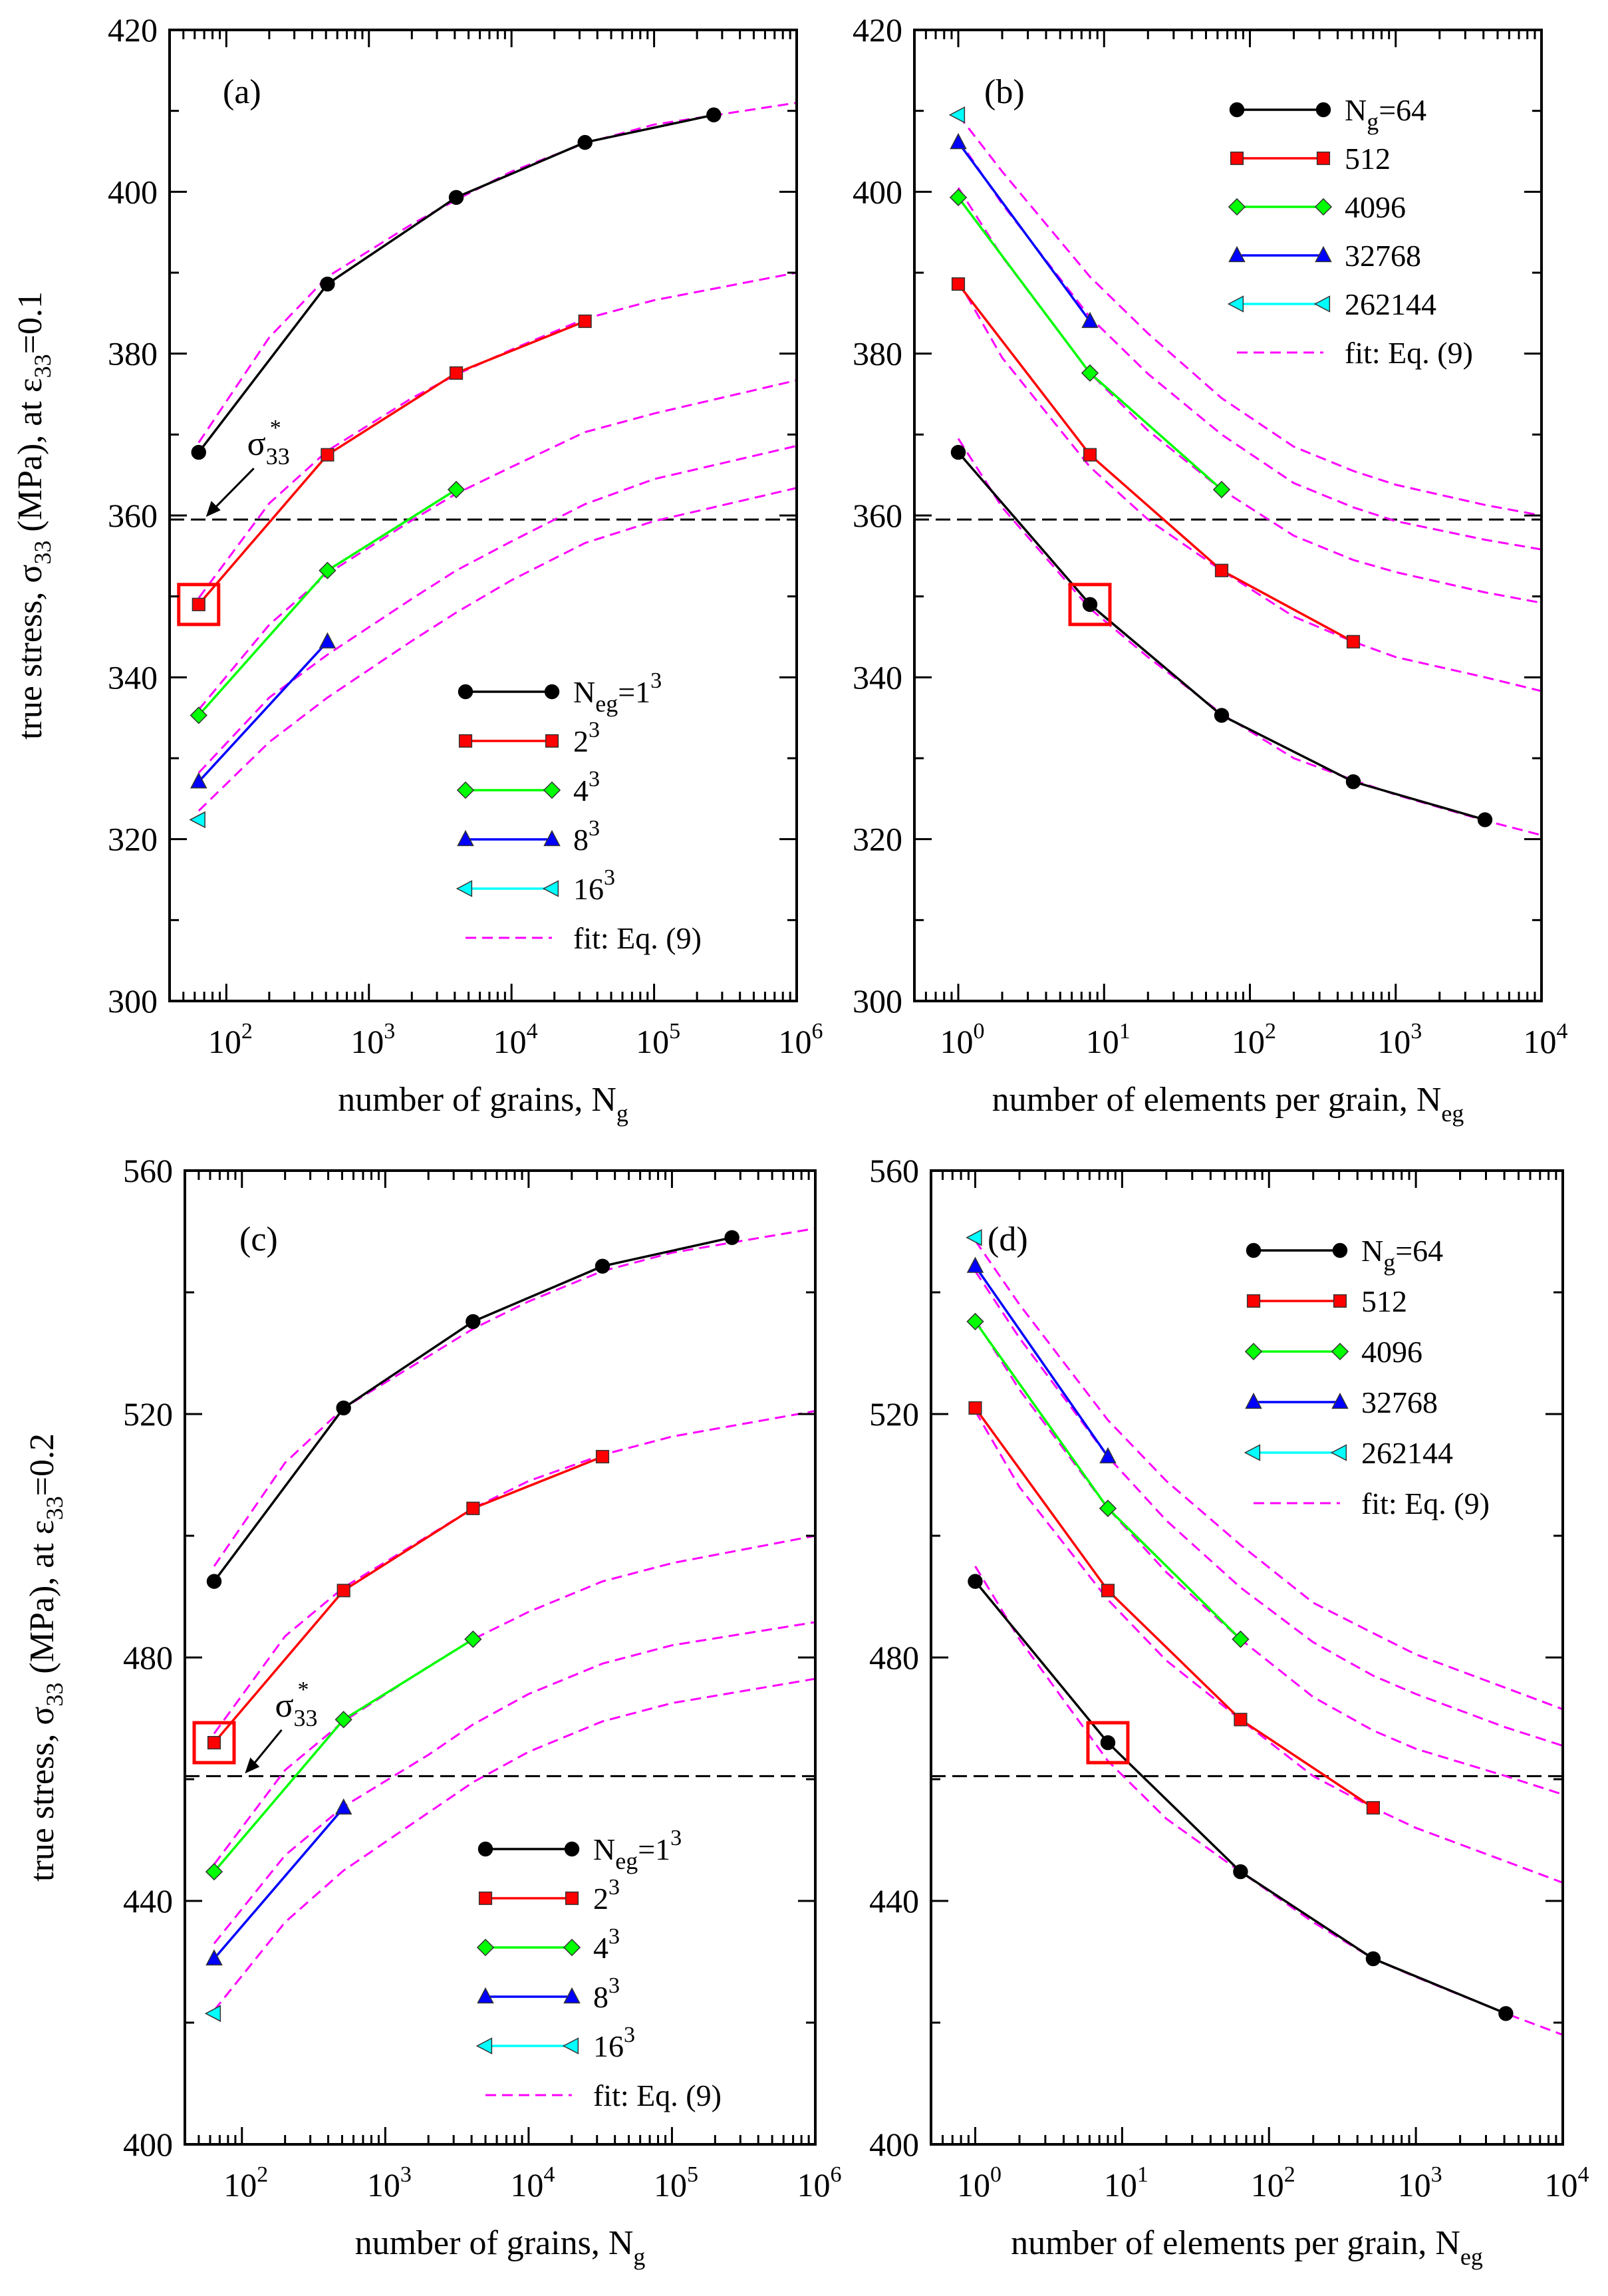  I want to click on x-axis-title-main: number of elements per grain, N, so click(1217, 1100).